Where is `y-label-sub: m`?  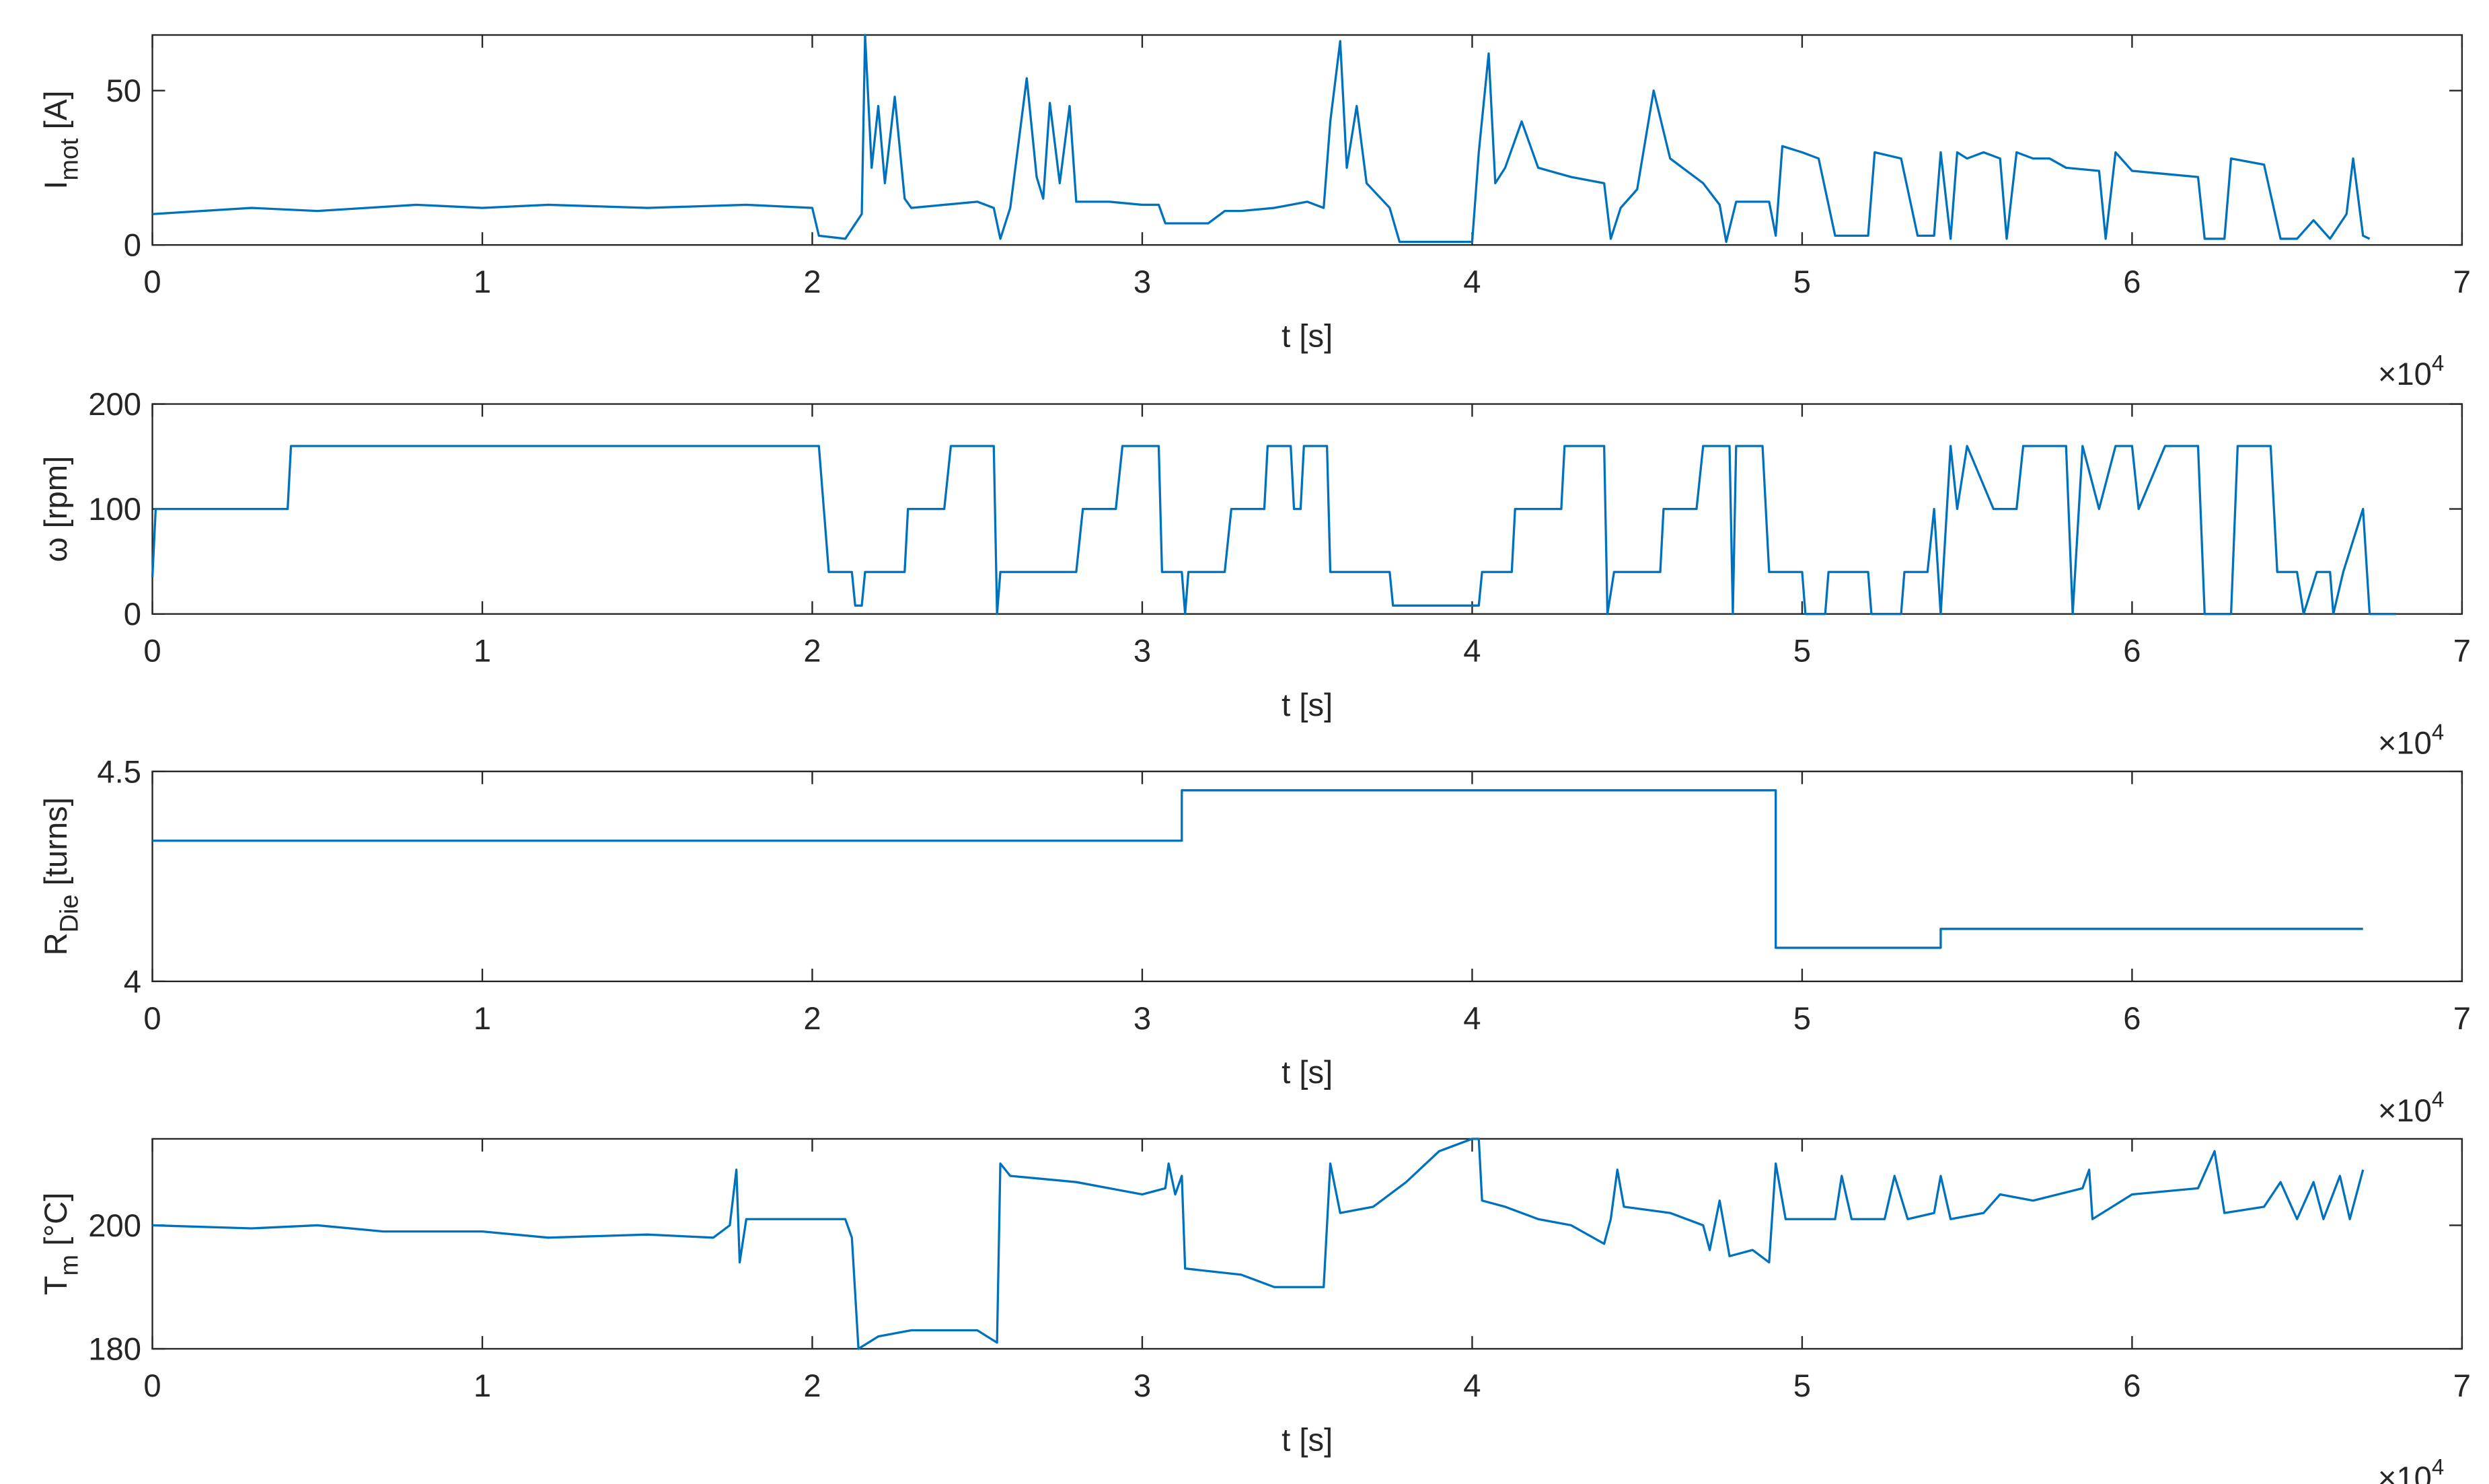 y-label-sub: m is located at coordinates (70, 1265).